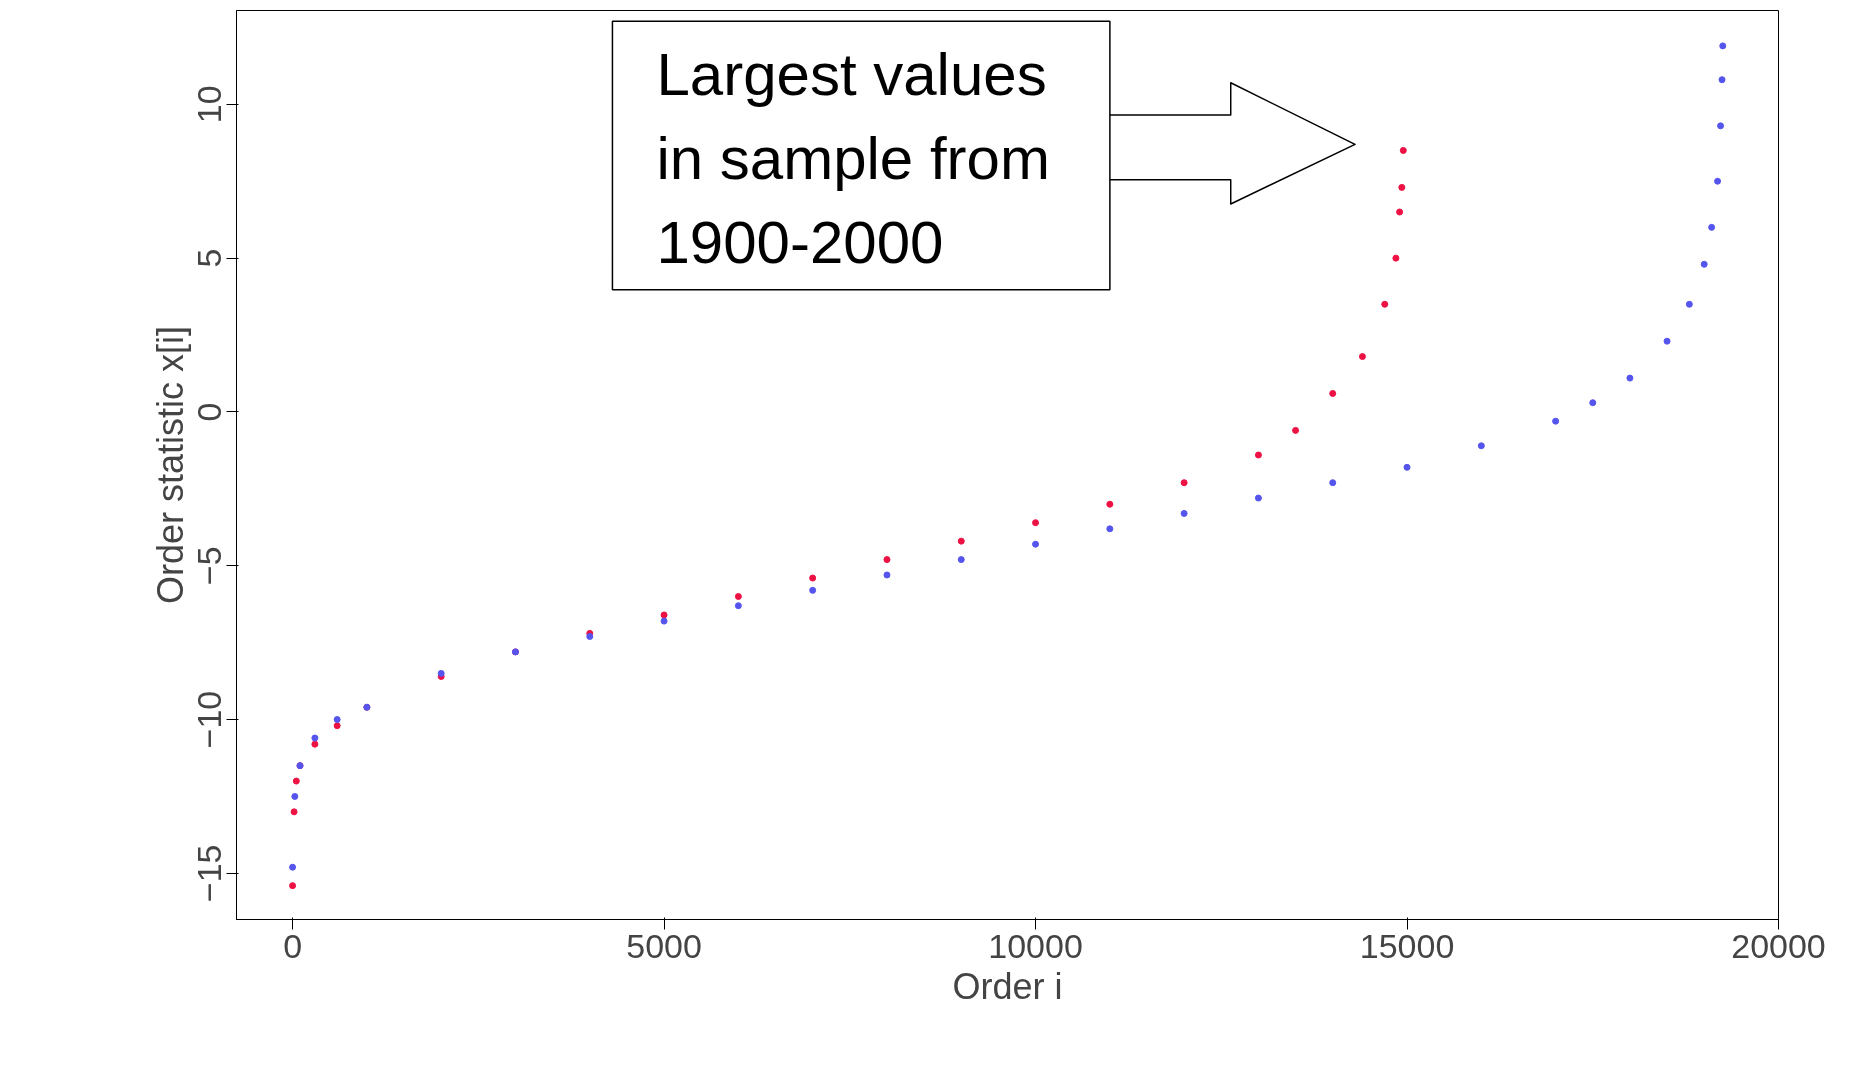  What do you see at coordinates (209, 412) in the screenshot?
I see `y-tick-label: 0` at bounding box center [209, 412].